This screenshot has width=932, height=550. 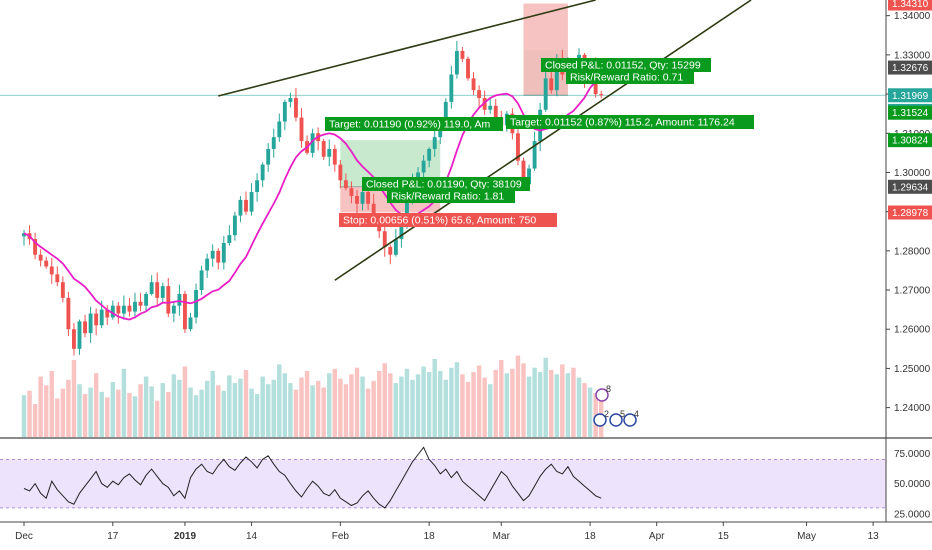 What do you see at coordinates (447, 532) in the screenshot?
I see `time-axis: Dec 17 2019 14 Feb 18 Mar 18 Apr 15 May 13` at bounding box center [447, 532].